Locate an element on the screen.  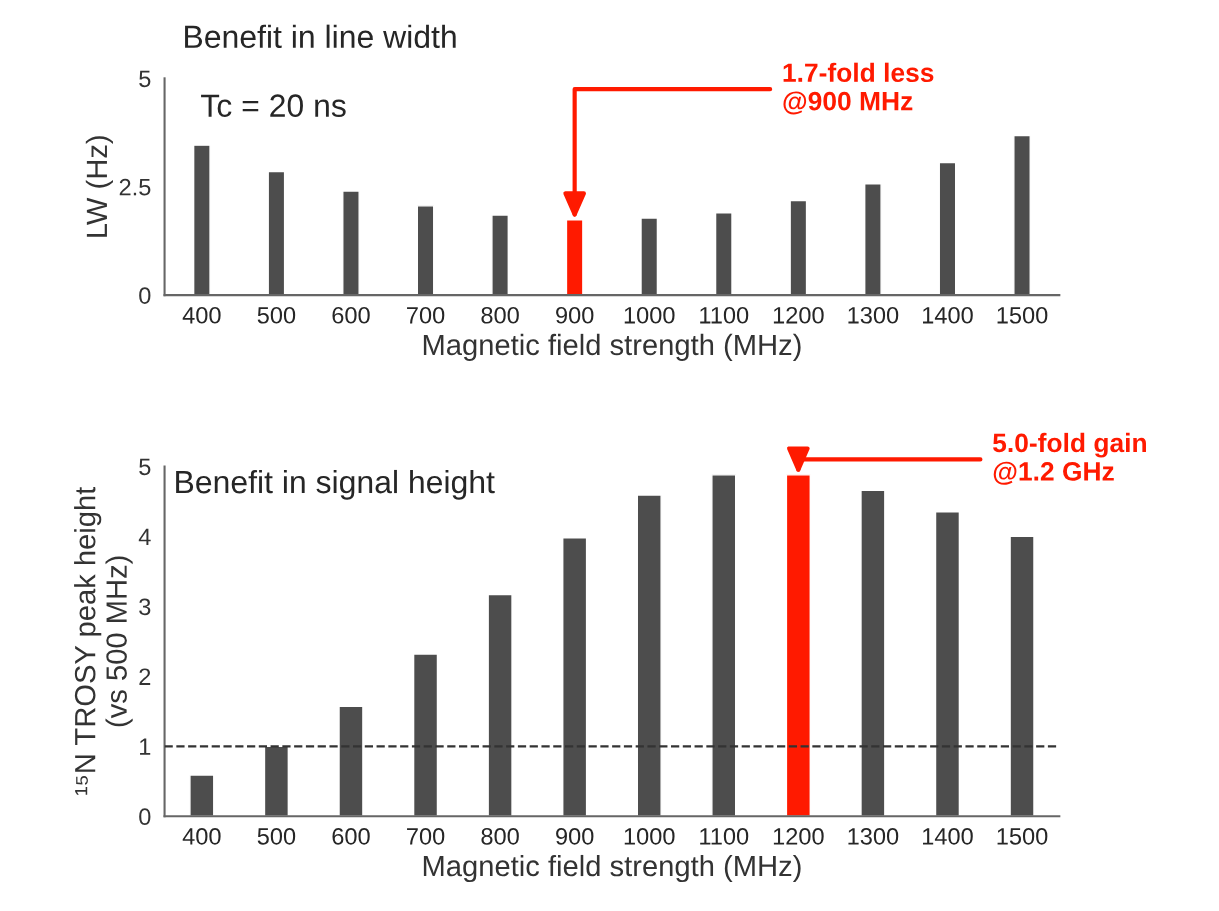
annotation: 5.0-fold gain @1.2 GHz is located at coordinates (1069, 458).